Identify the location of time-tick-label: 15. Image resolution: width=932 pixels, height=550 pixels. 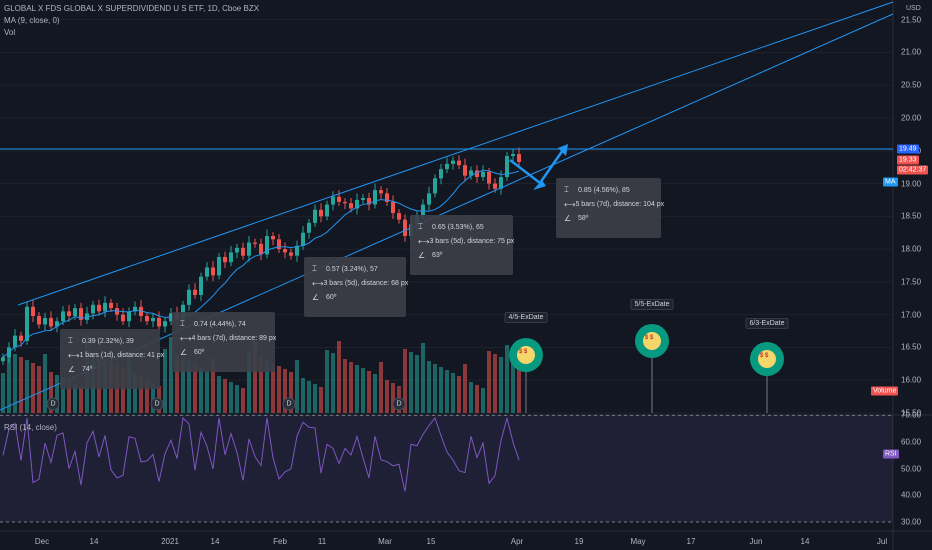
(431, 541).